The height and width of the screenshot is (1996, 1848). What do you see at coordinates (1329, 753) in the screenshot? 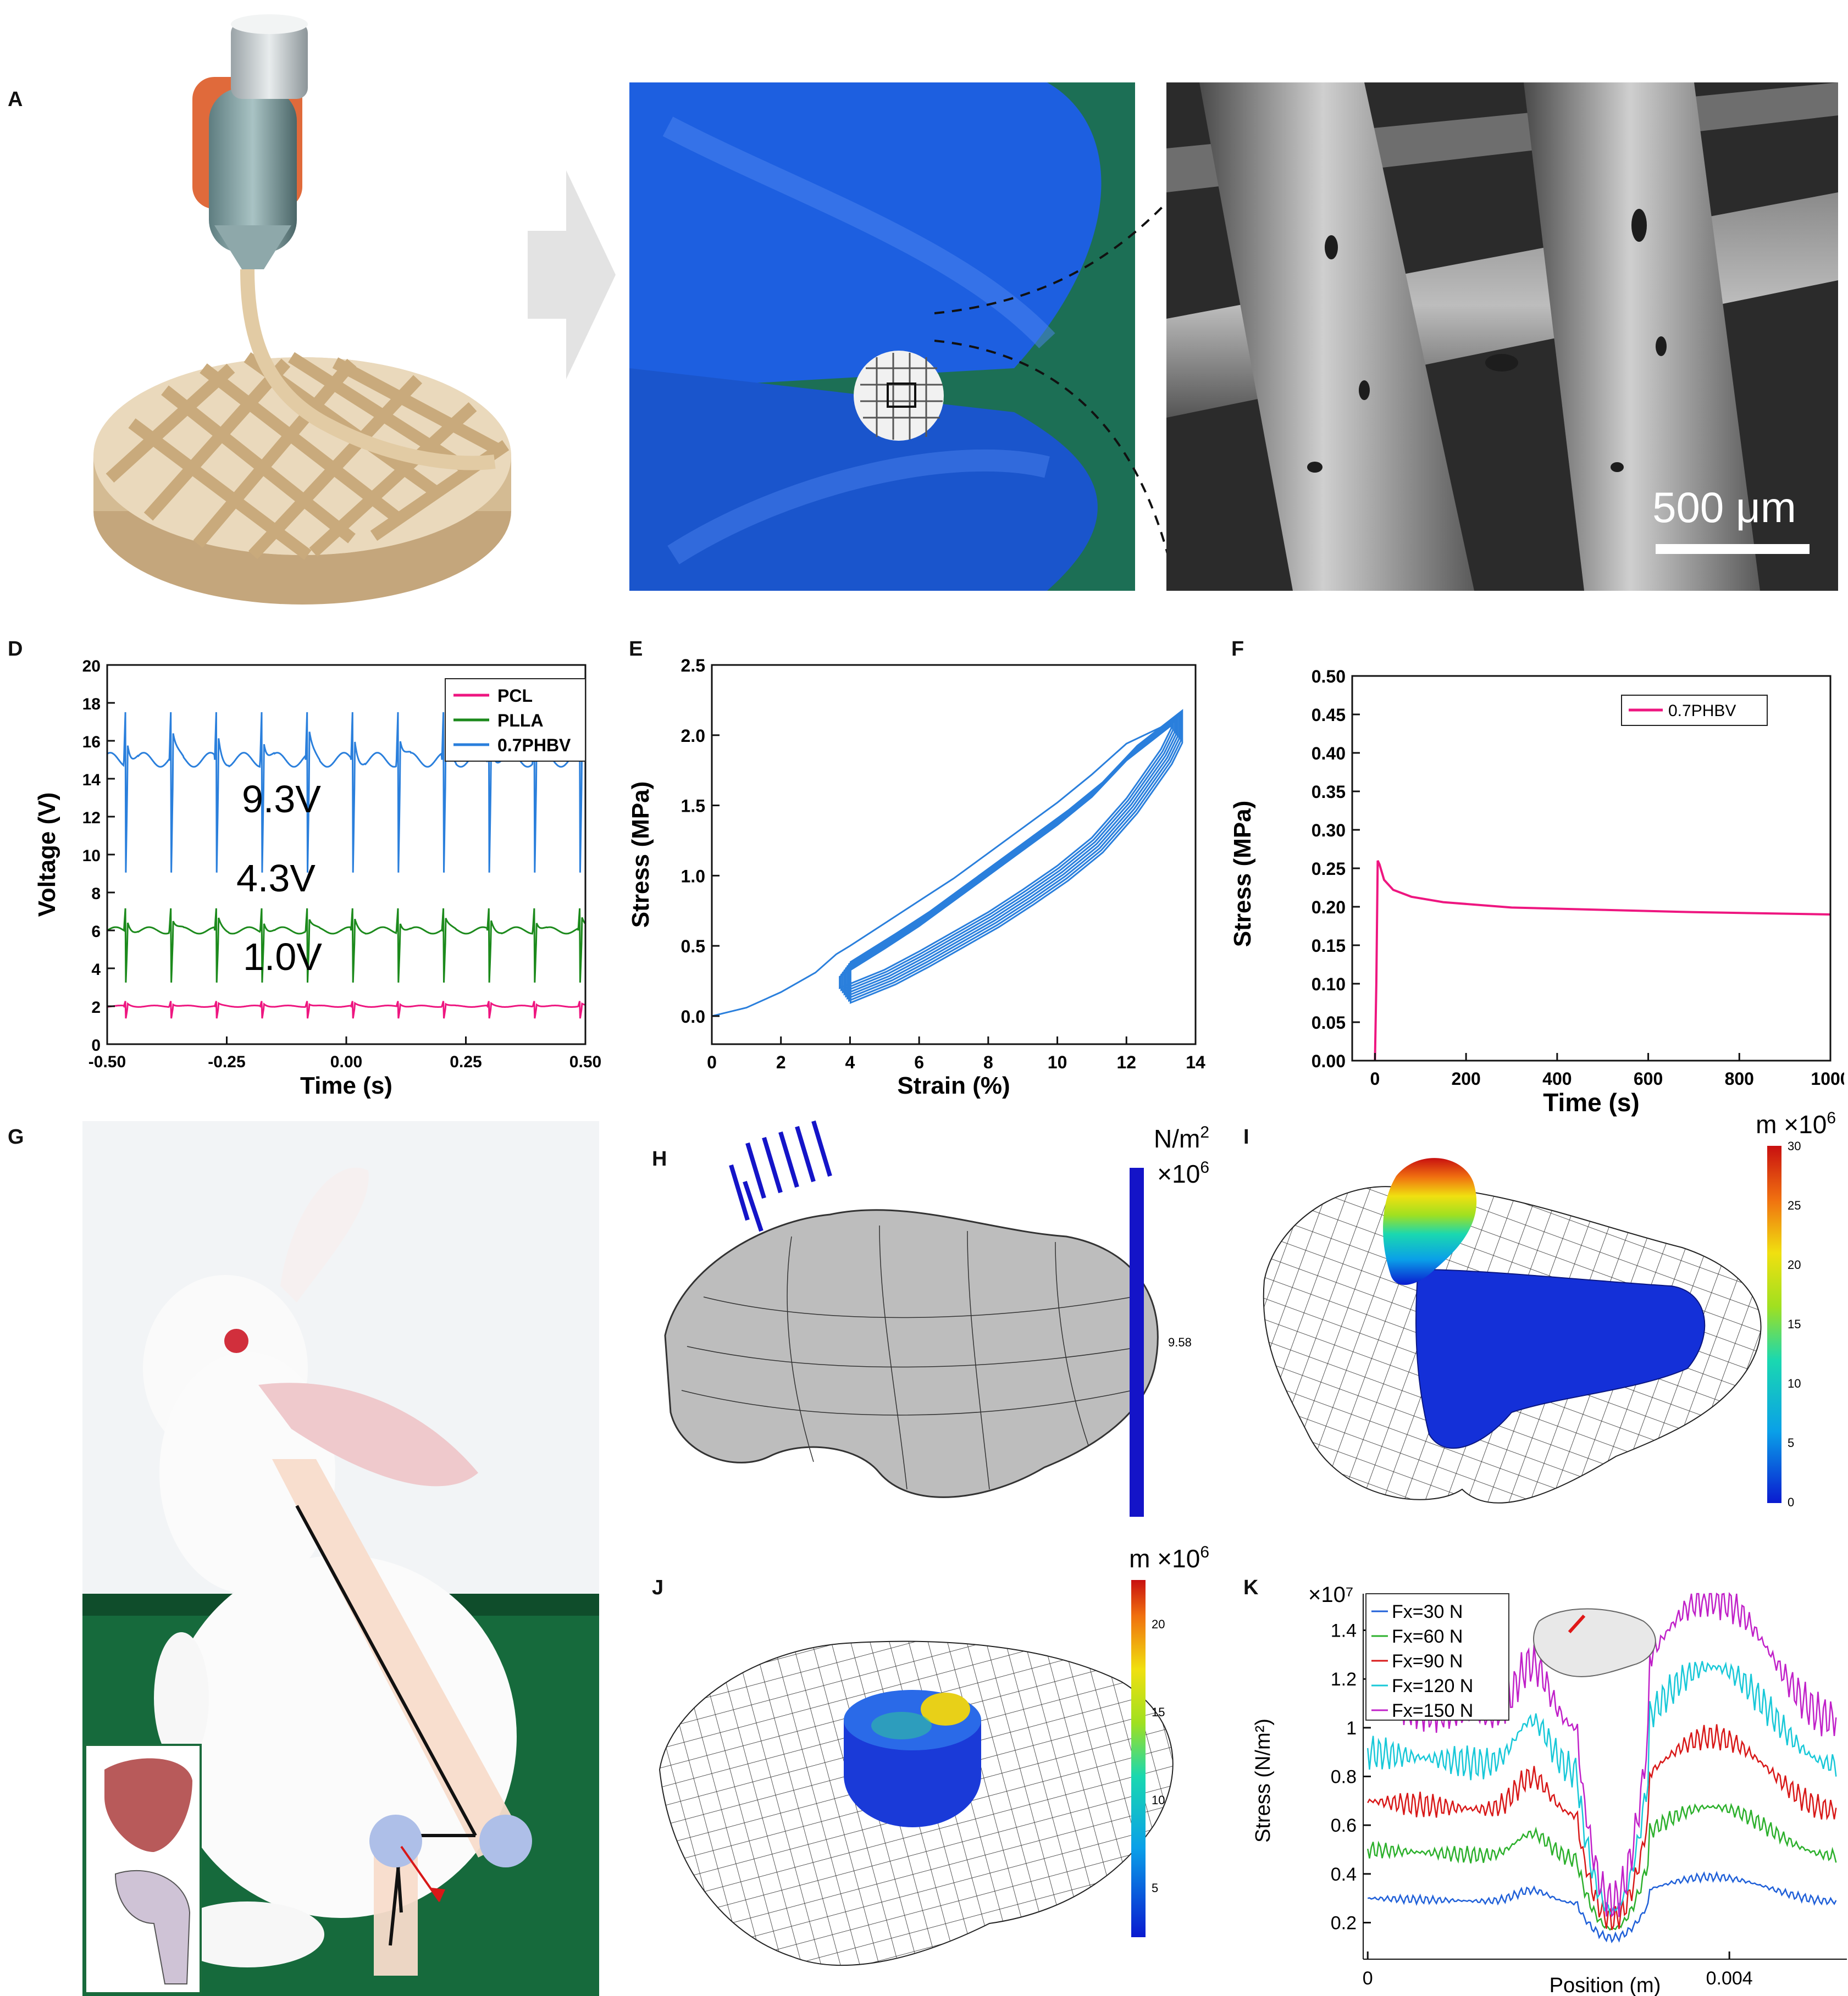
I see `ytick-label: 0.40` at bounding box center [1329, 753].